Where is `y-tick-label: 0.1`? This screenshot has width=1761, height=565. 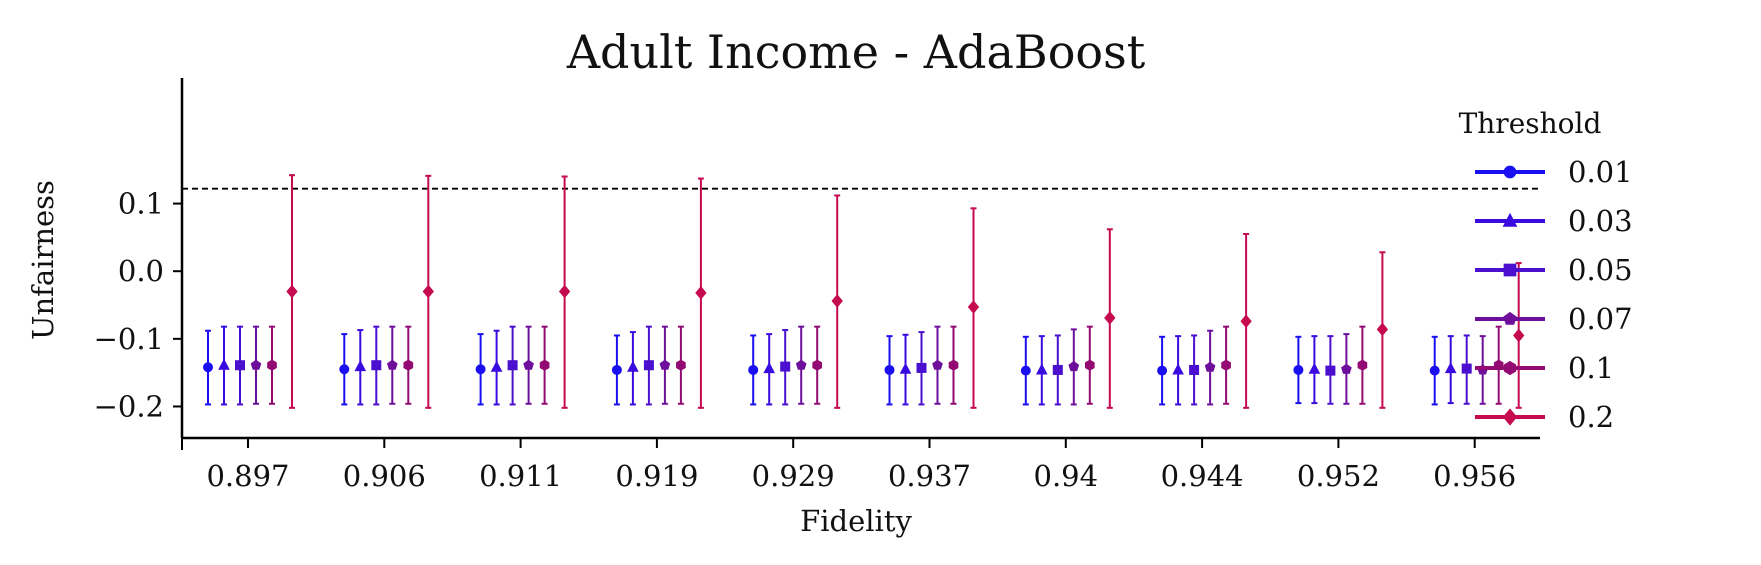 y-tick-label: 0.1 is located at coordinates (141, 204).